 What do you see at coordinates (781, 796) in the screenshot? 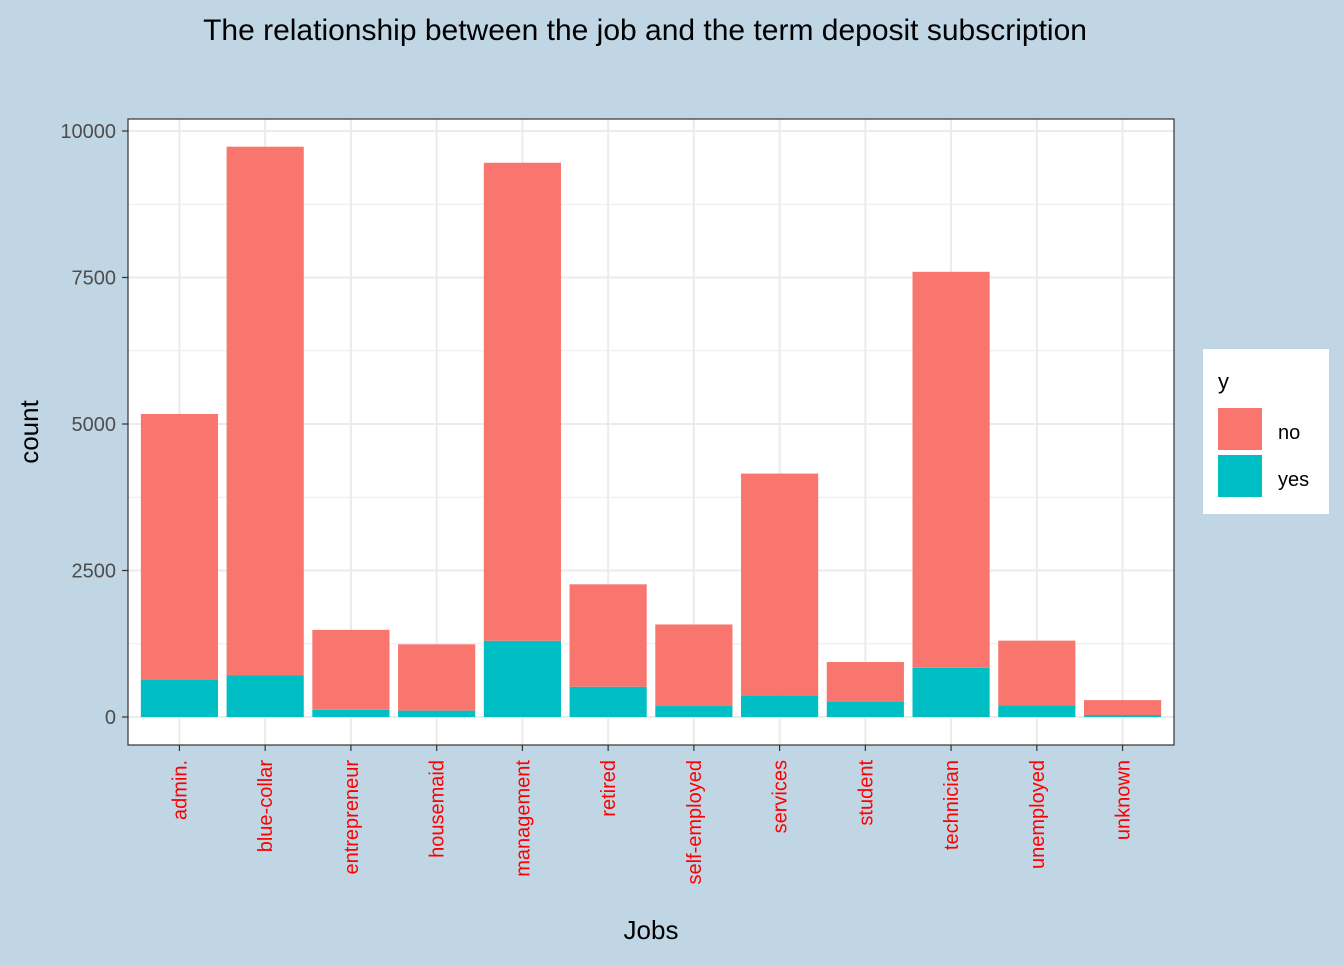
I see `x-tick-label: services` at bounding box center [781, 796].